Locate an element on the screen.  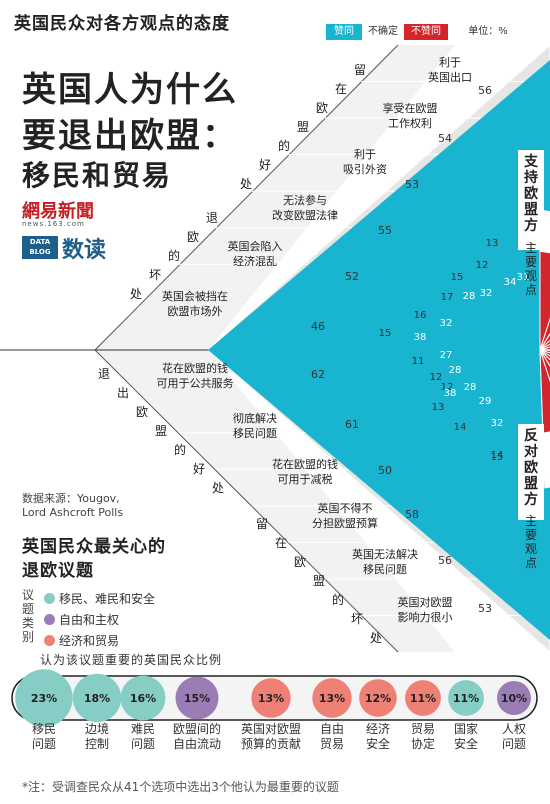
issue-label: 自由 贸易 is located at coordinates (332, 737).